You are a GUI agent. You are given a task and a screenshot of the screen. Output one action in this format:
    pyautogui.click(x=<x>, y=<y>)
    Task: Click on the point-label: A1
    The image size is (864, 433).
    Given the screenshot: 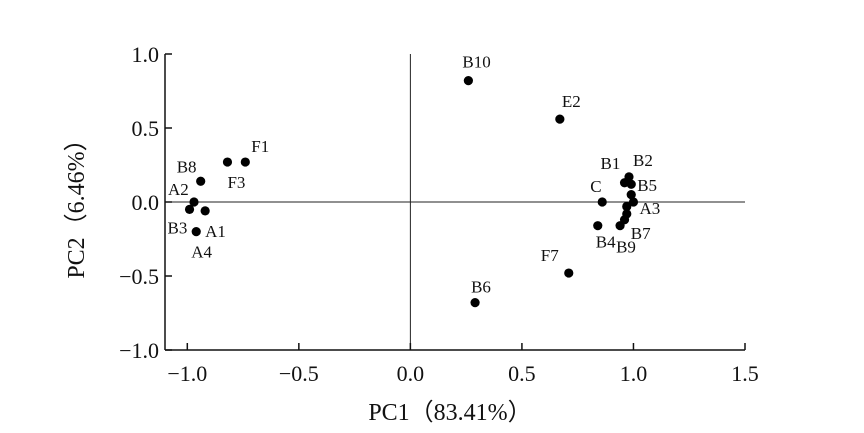 What is the action you would take?
    pyautogui.click(x=215, y=231)
    